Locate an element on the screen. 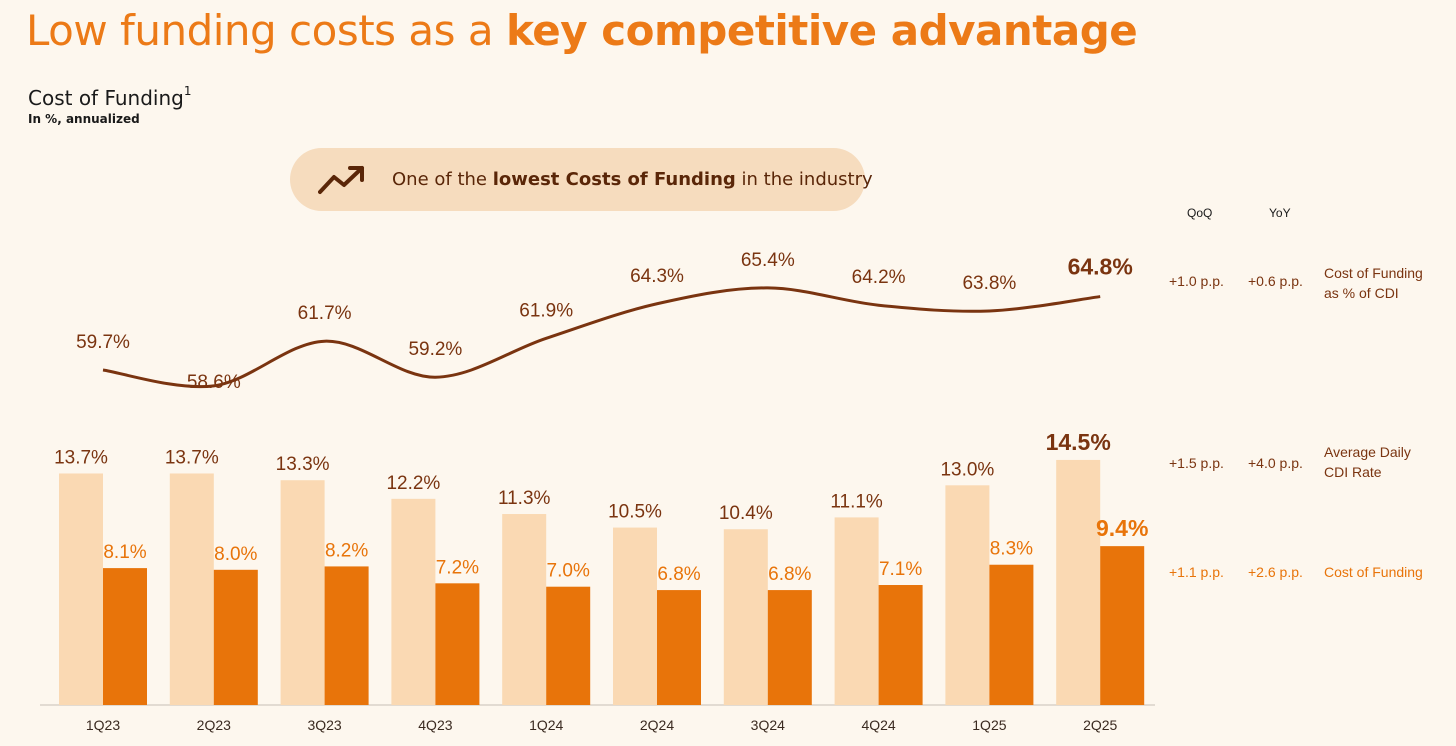 The height and width of the screenshot is (746, 1456). cdi-bar-label: 13.0% is located at coordinates (967, 469).